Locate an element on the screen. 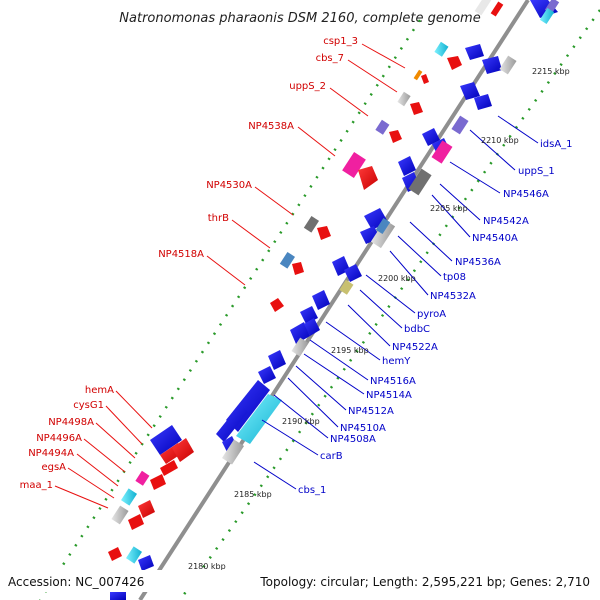  footer-bg is located at coordinates (300, 581).